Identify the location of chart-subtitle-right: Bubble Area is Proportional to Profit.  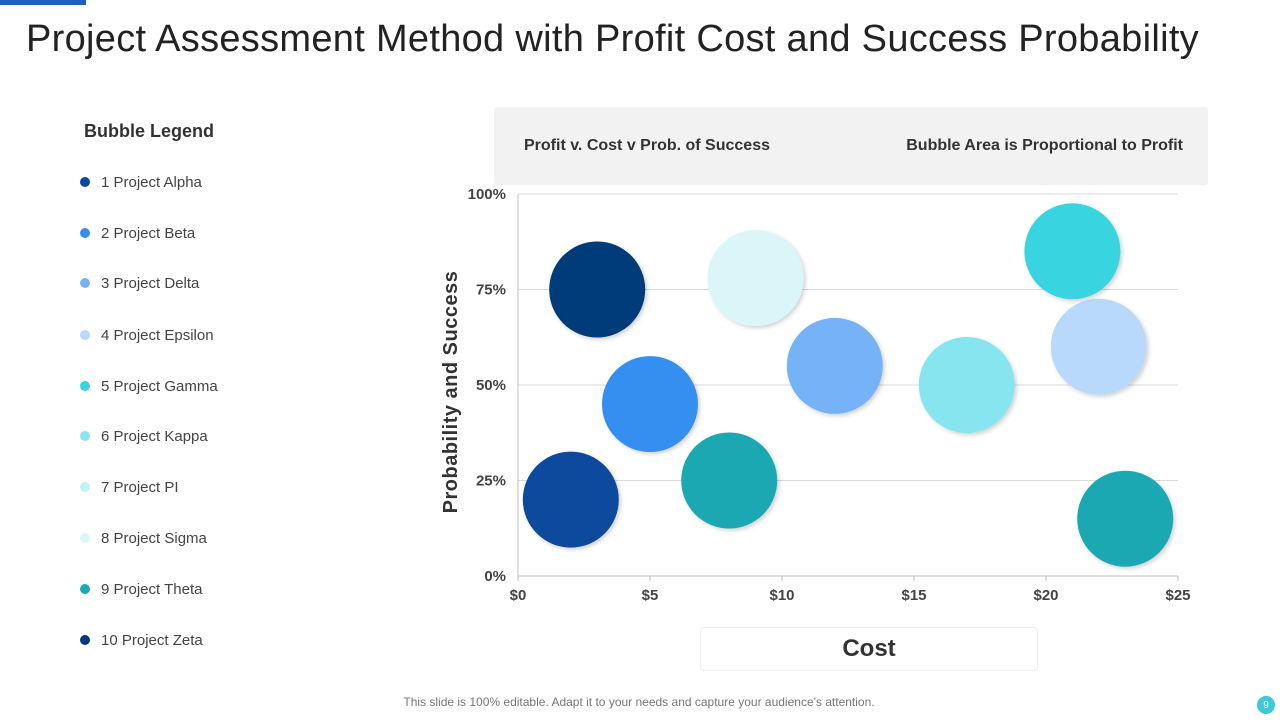
(1044, 145).